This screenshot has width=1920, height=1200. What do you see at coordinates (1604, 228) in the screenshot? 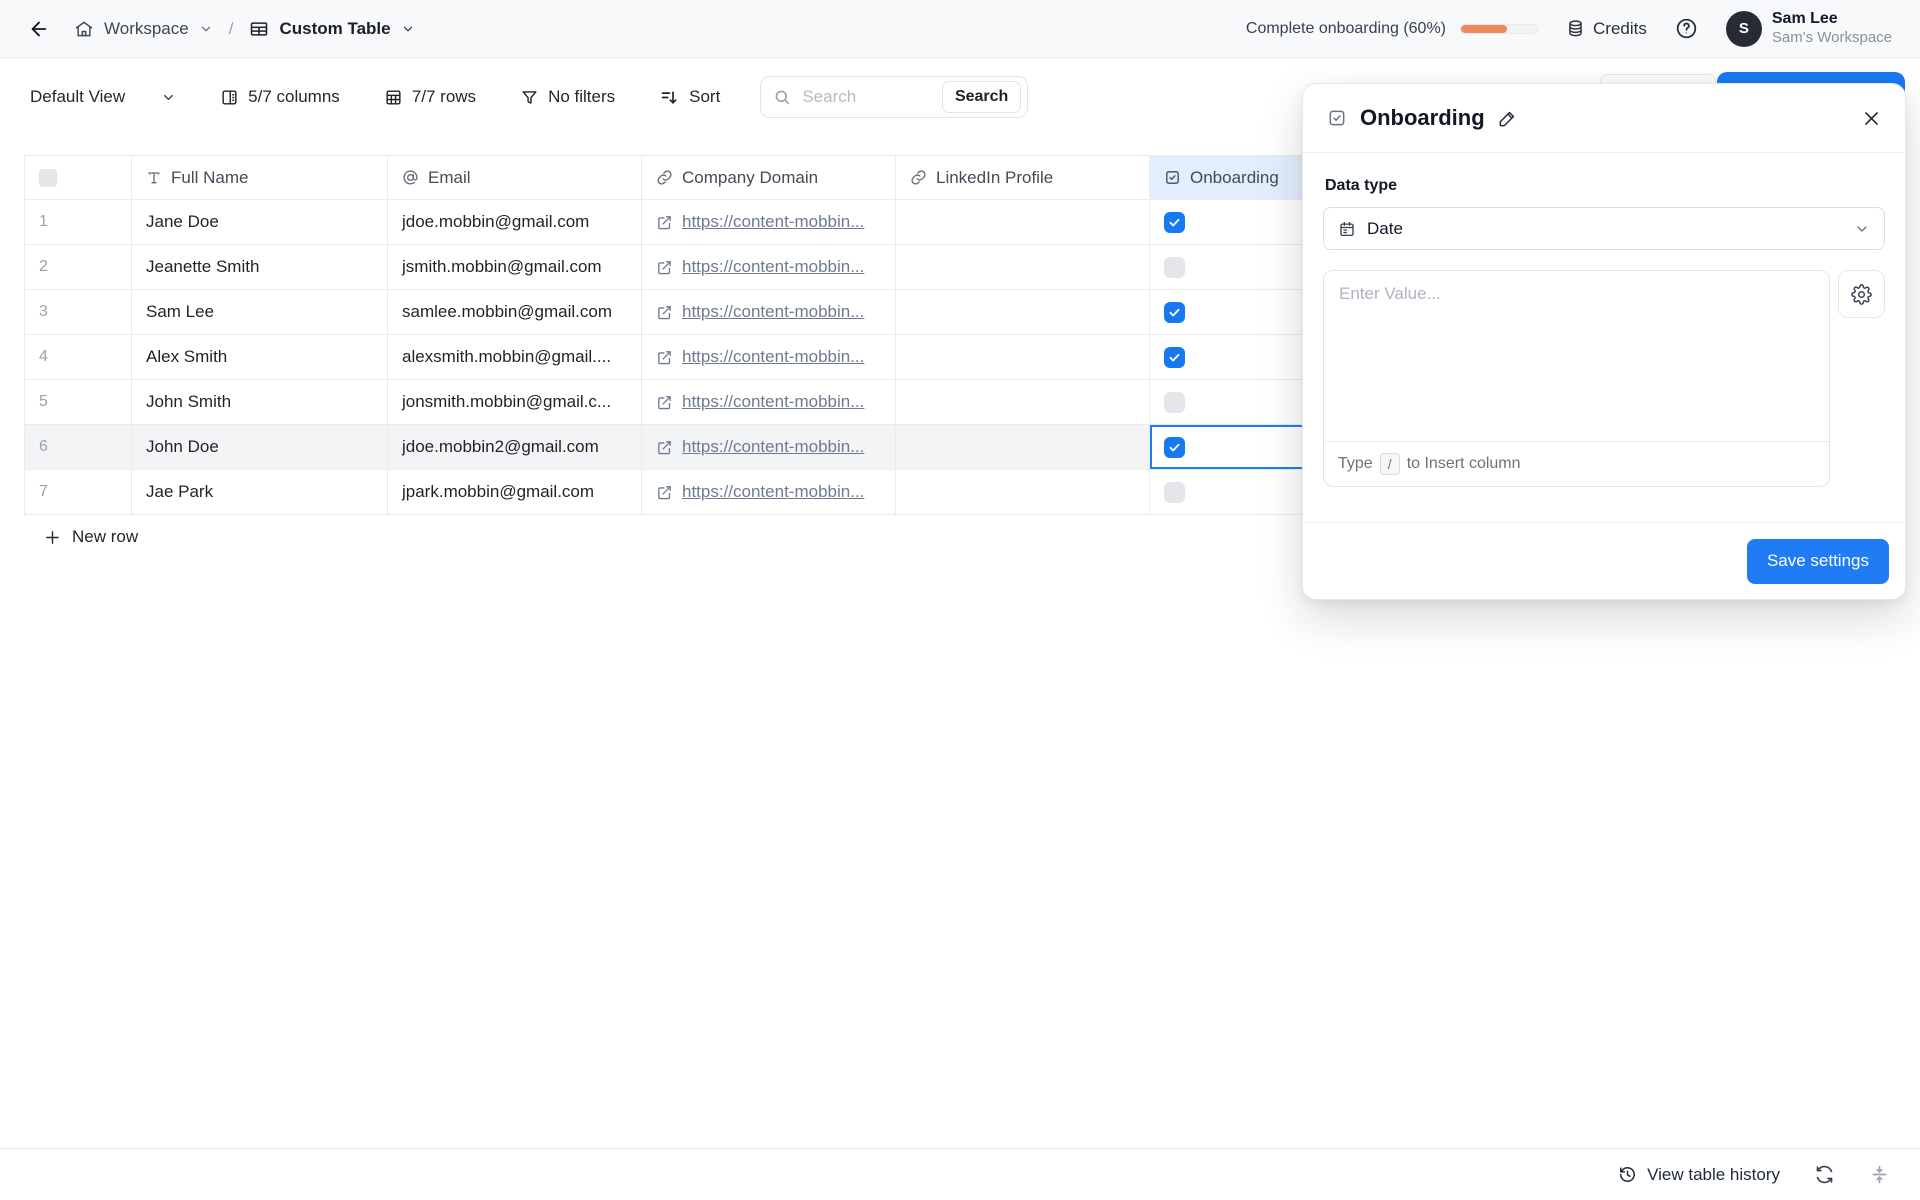
I see `data-type-select: Date` at bounding box center [1604, 228].